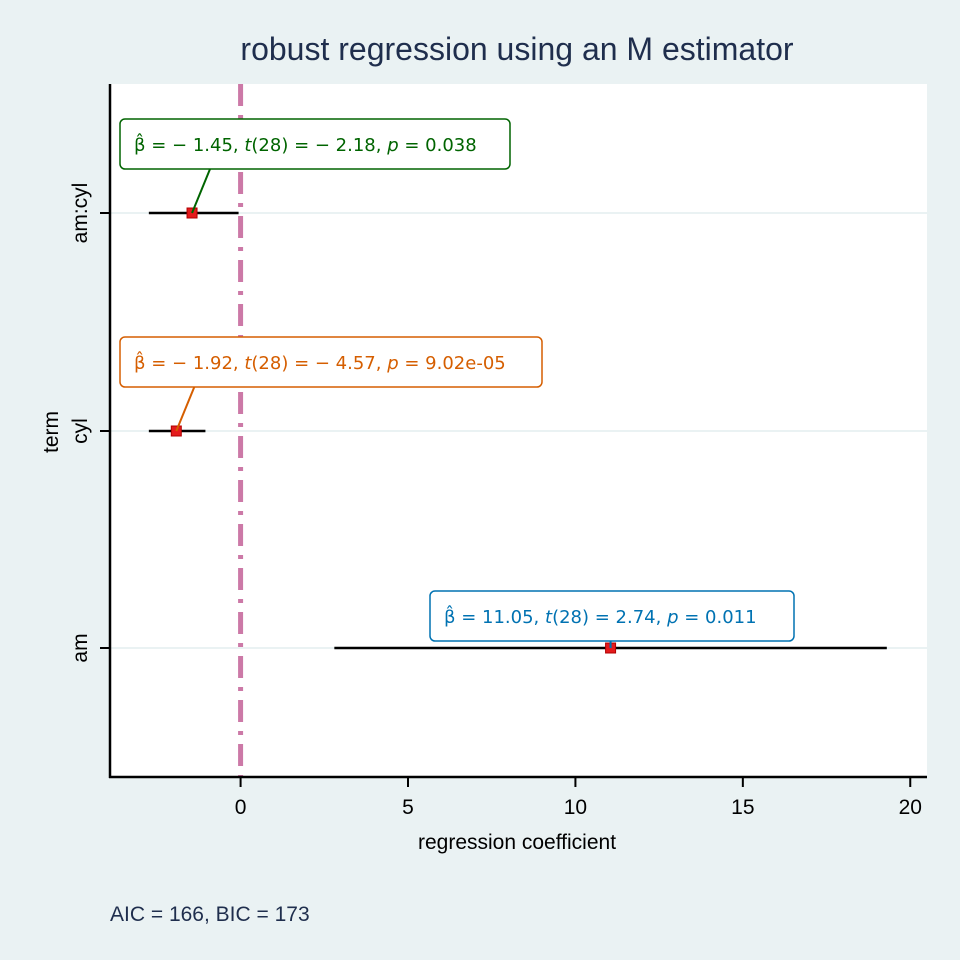  I want to click on x-axis-label: regression coefficient, so click(517, 842).